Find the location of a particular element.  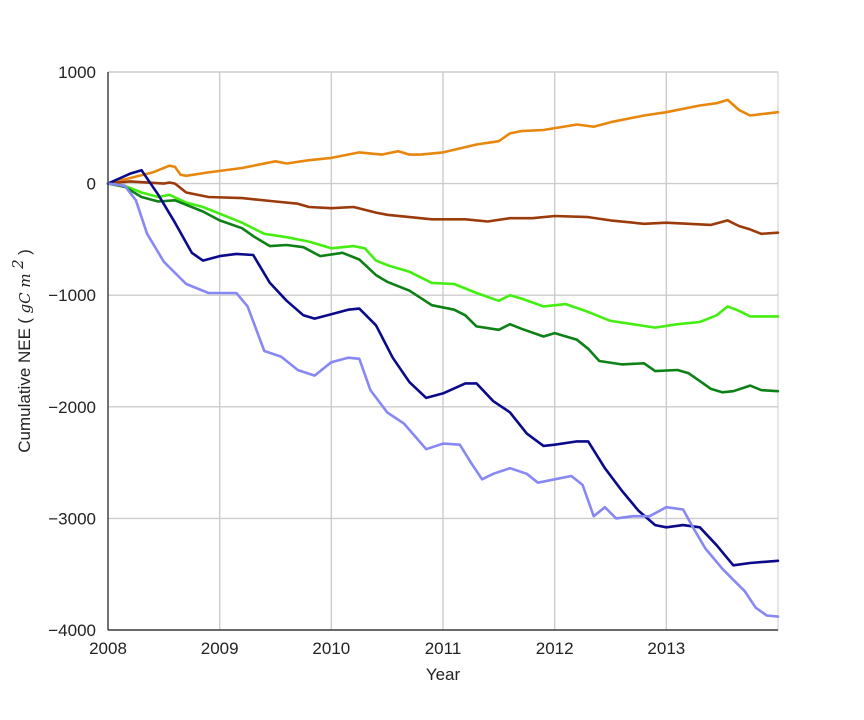

y-tick-label: 0 is located at coordinates (91, 184).